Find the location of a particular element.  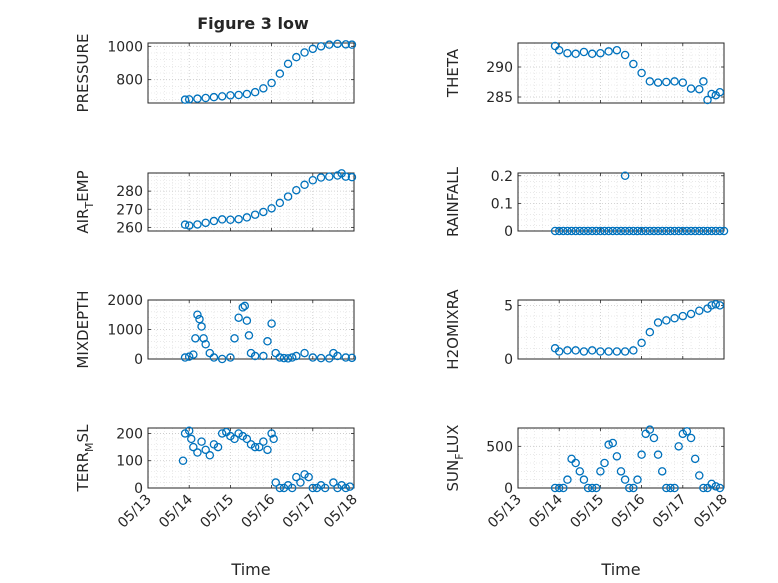

chart-4-axes: 0 0.1 0.2 RAINFALL is located at coordinates (586, 203).